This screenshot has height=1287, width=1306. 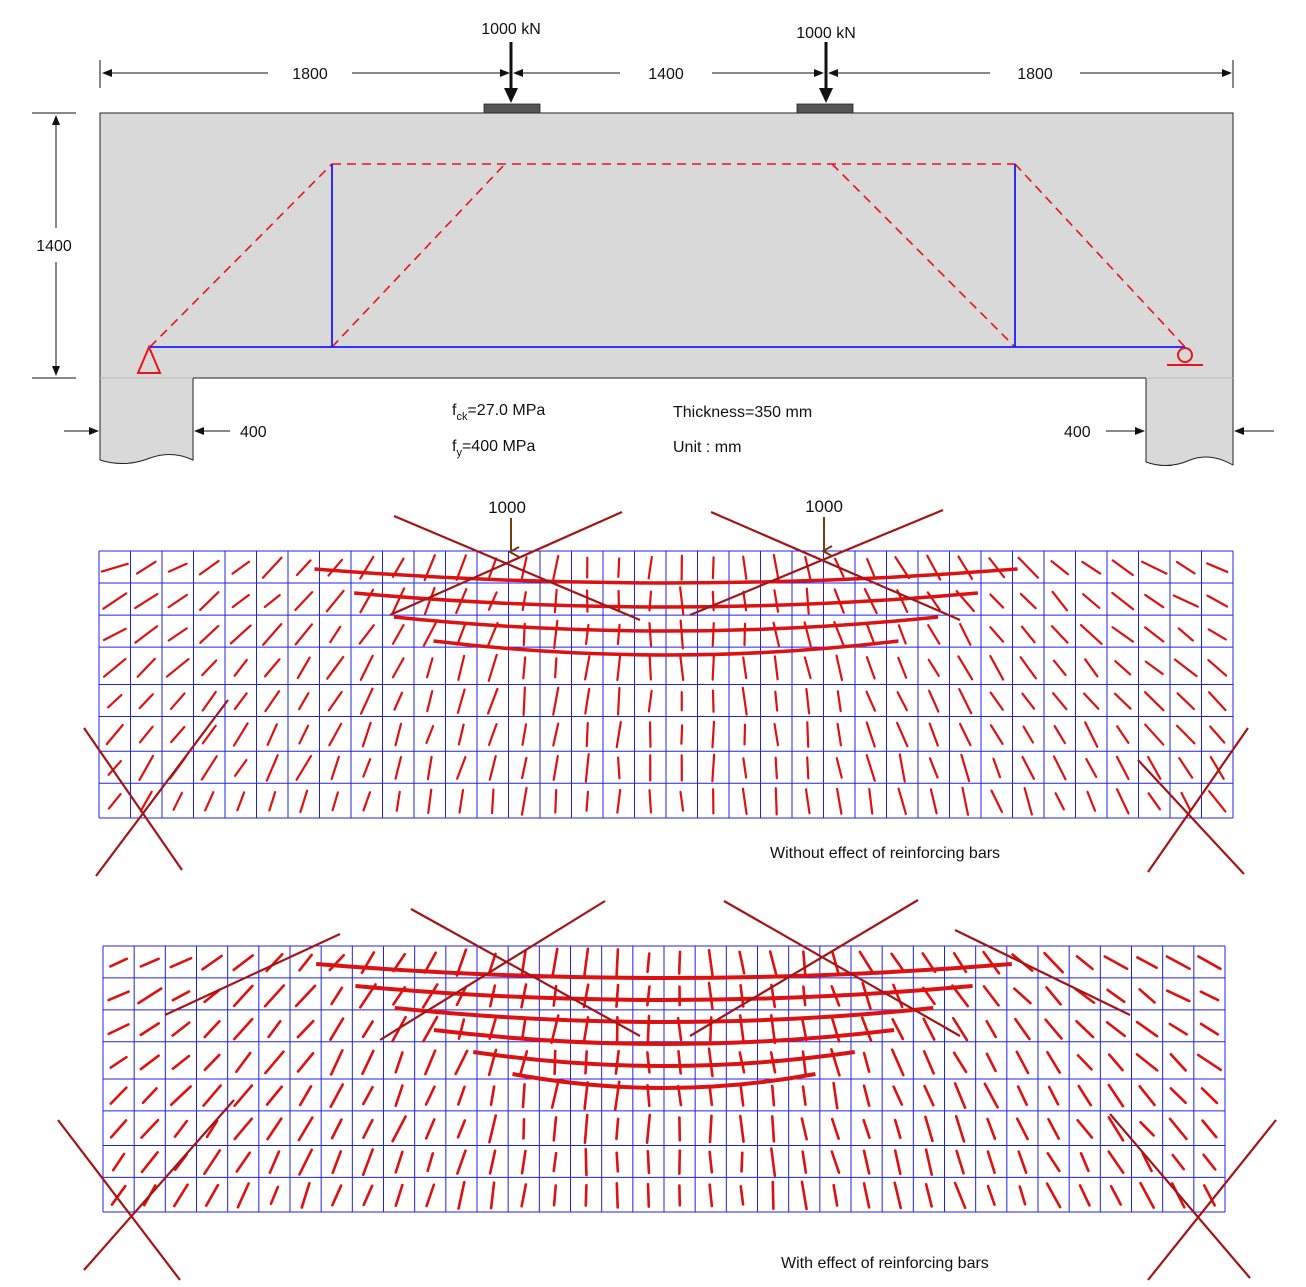 What do you see at coordinates (826, 33) in the screenshot?
I see `load-label-right: 1000 kN` at bounding box center [826, 33].